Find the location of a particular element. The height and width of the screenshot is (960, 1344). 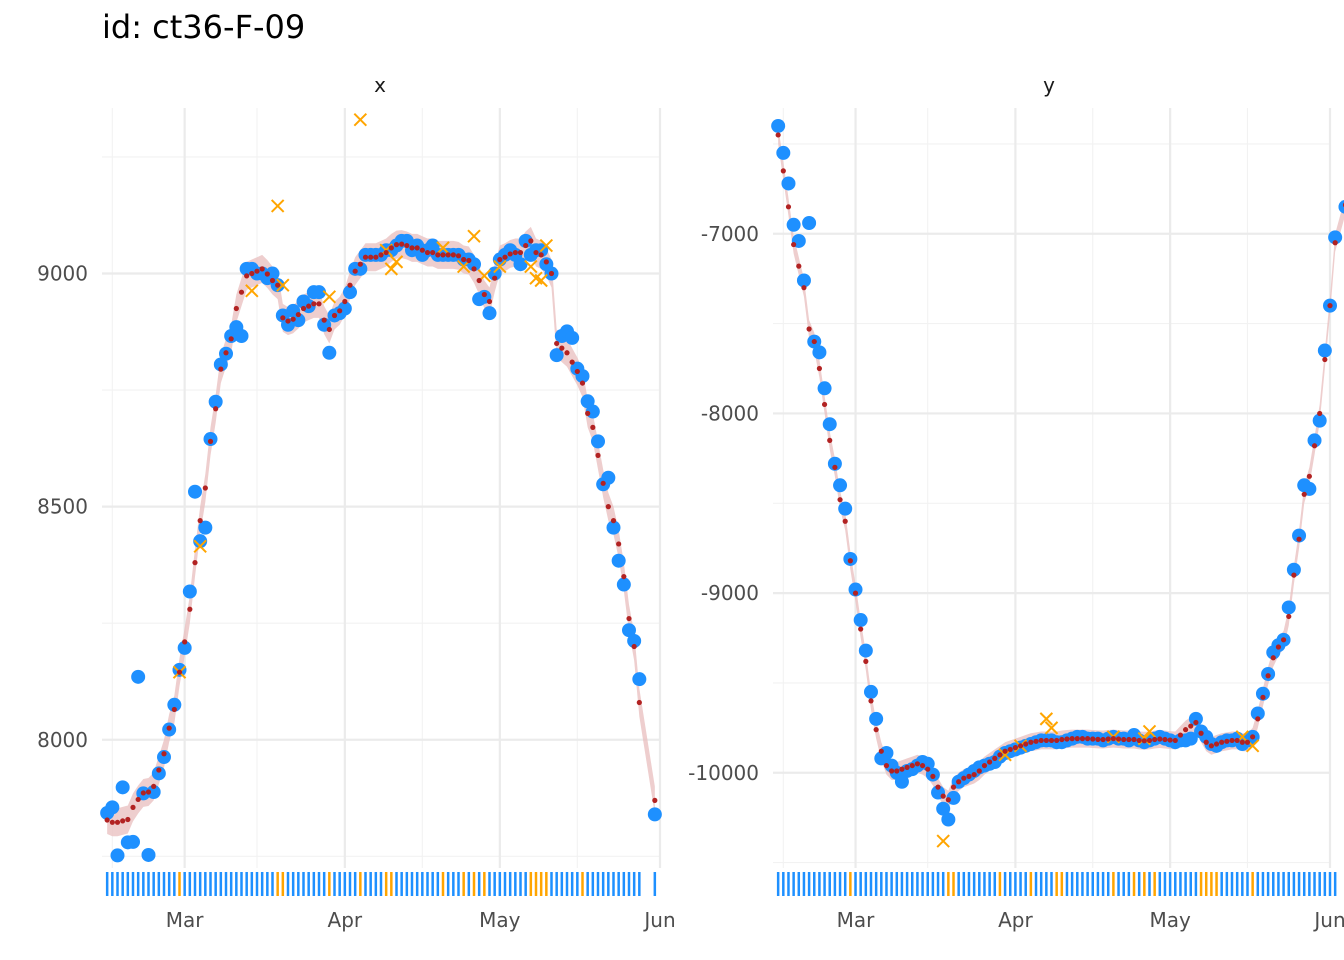

x-tick-label: Apr is located at coordinates (1015, 920).